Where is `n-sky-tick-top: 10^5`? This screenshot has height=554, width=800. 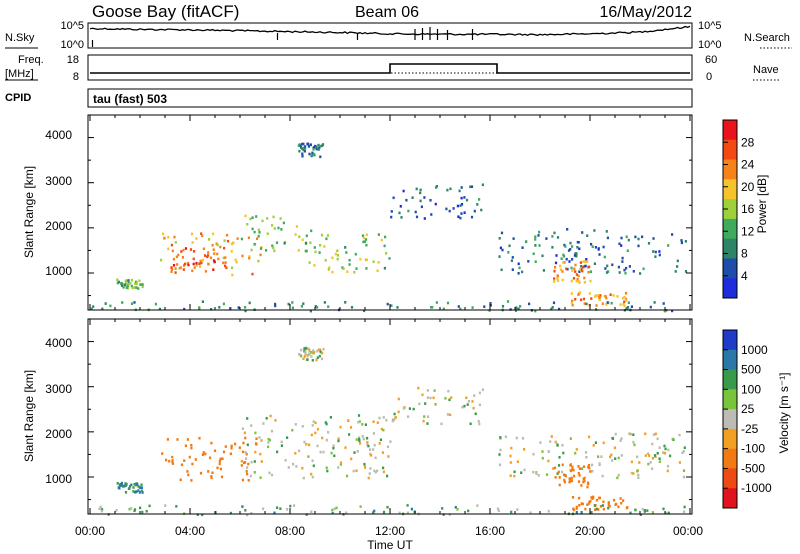 n-sky-tick-top: 10^5 is located at coordinates (72, 26).